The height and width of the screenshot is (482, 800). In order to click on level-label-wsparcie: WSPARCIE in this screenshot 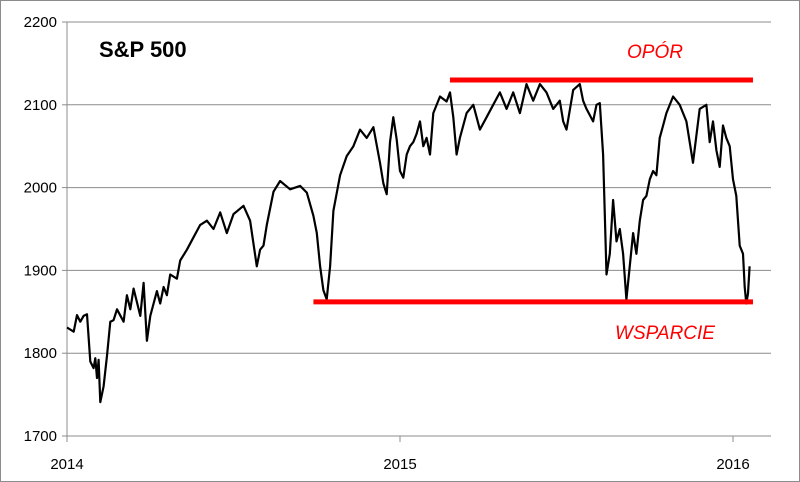, I will do `click(665, 333)`.